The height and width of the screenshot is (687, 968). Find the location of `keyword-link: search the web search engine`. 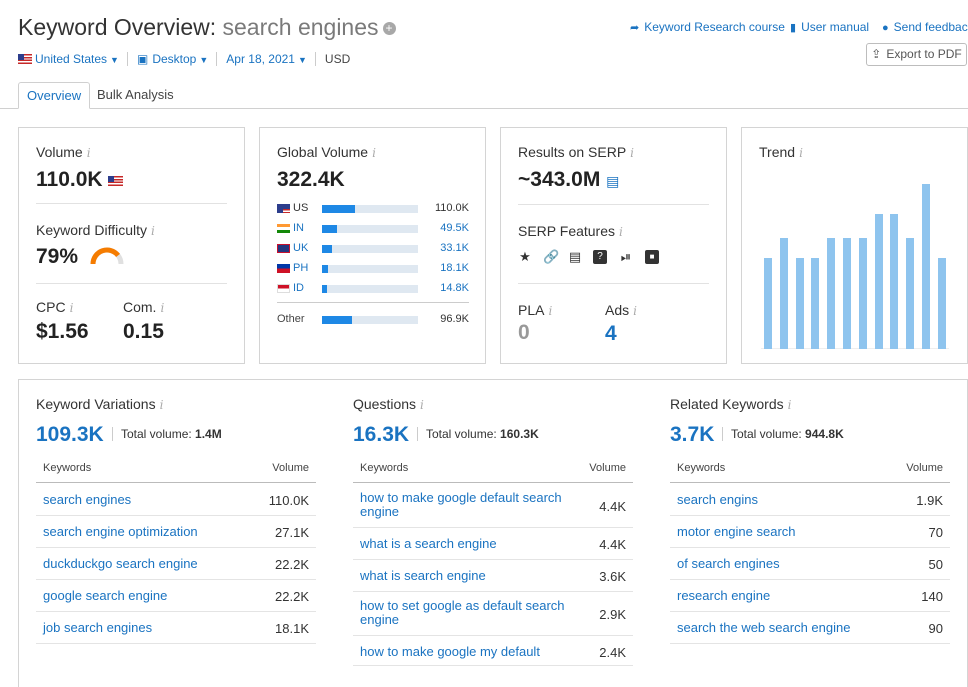

keyword-link: search the web search engine is located at coordinates (764, 627).